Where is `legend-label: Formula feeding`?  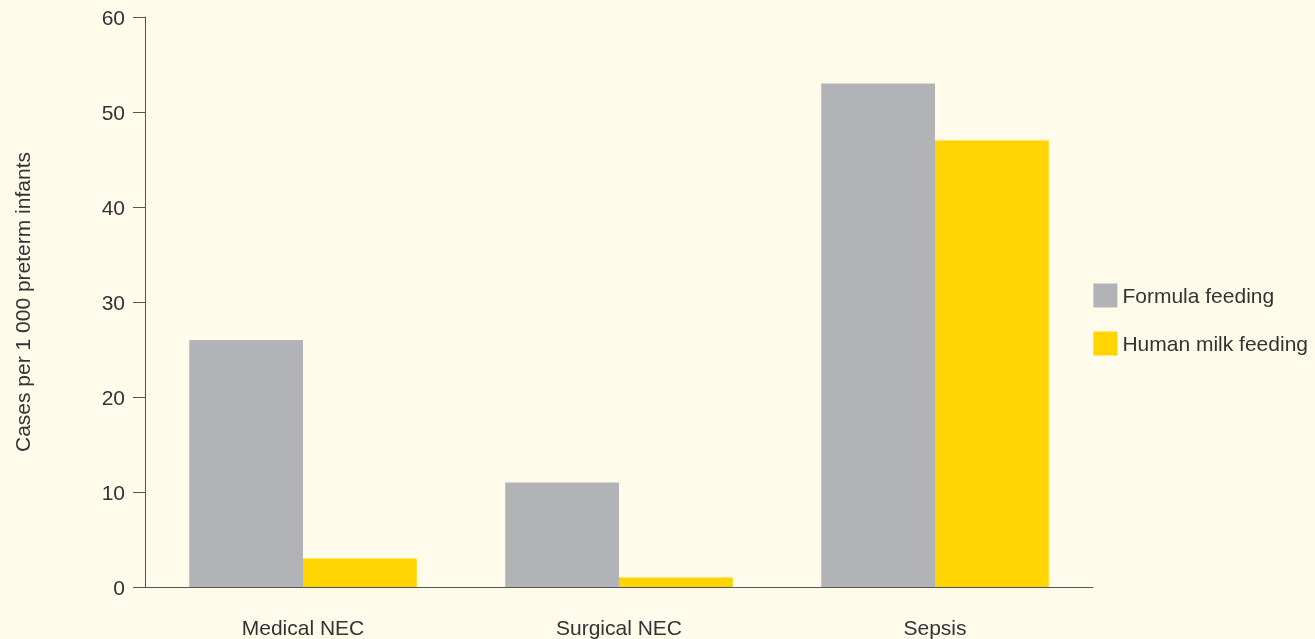
legend-label: Formula feeding is located at coordinates (1198, 295).